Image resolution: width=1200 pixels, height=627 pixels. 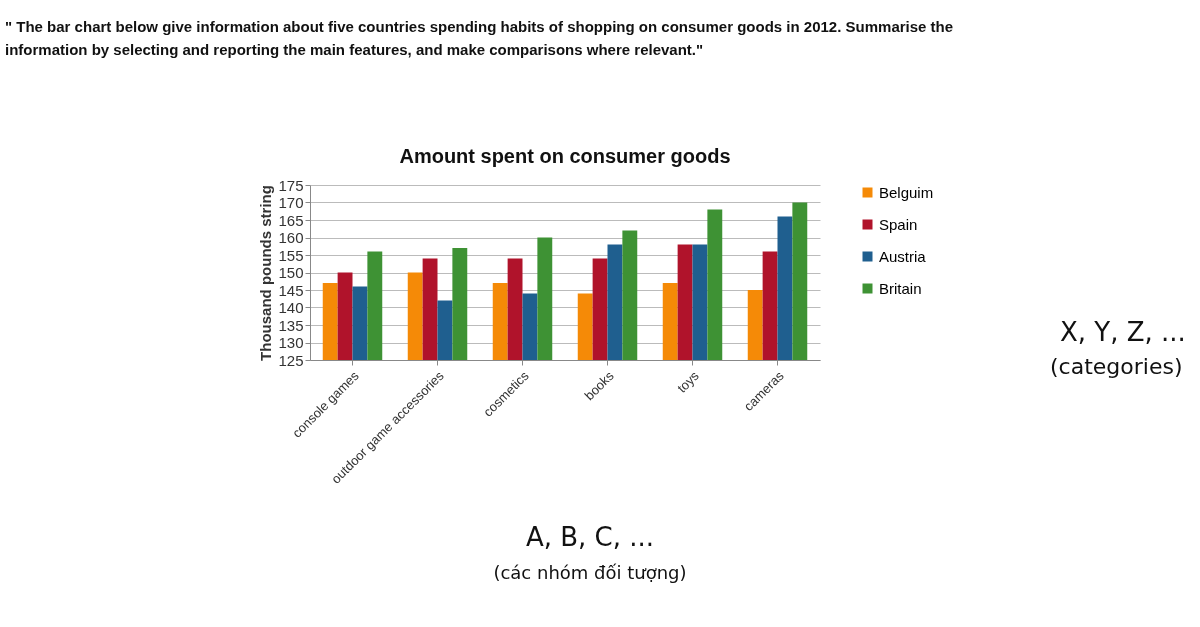 I want to click on y-tick-label: 135, so click(x=291, y=325).